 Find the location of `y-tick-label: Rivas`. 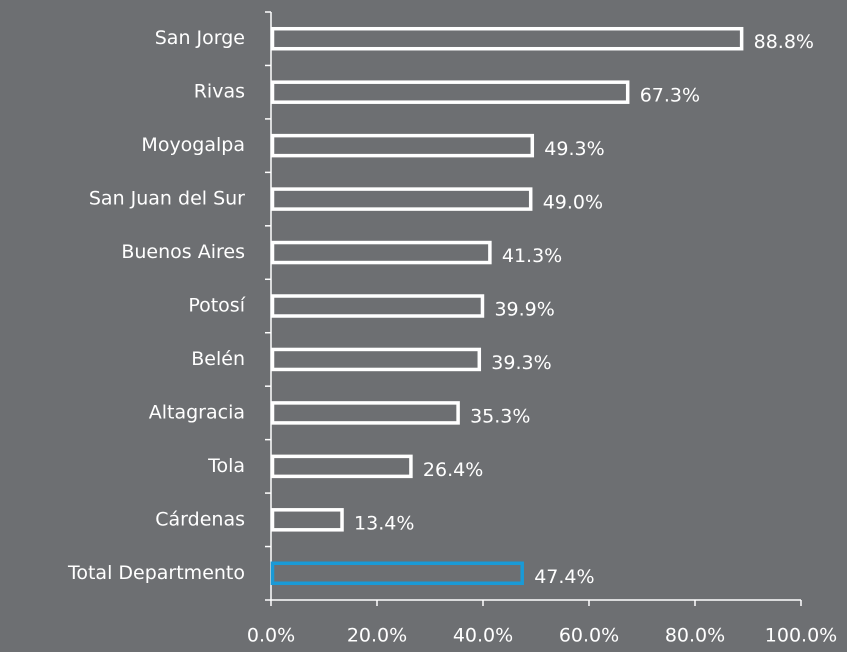

y-tick-label: Rivas is located at coordinates (219, 92).